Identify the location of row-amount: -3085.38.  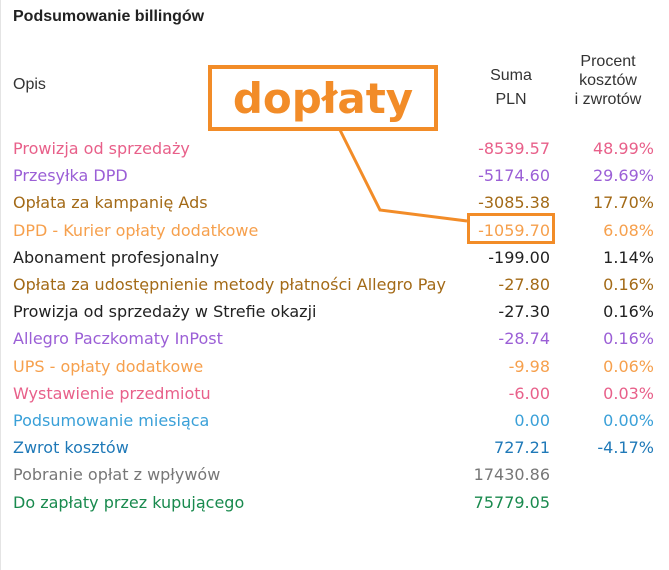
(514, 203).